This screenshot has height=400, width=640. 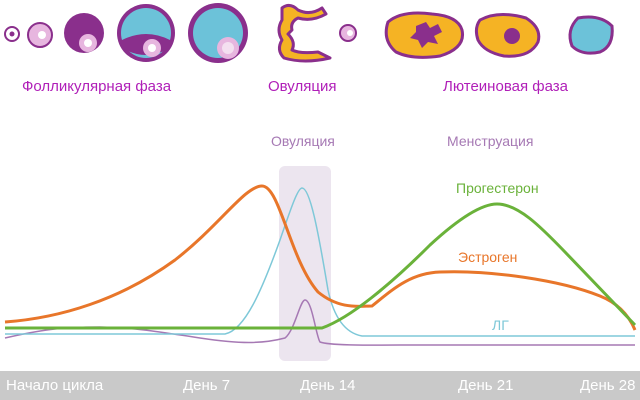 What do you see at coordinates (328, 385) in the screenshot?
I see `axis-tick-day14: День 14` at bounding box center [328, 385].